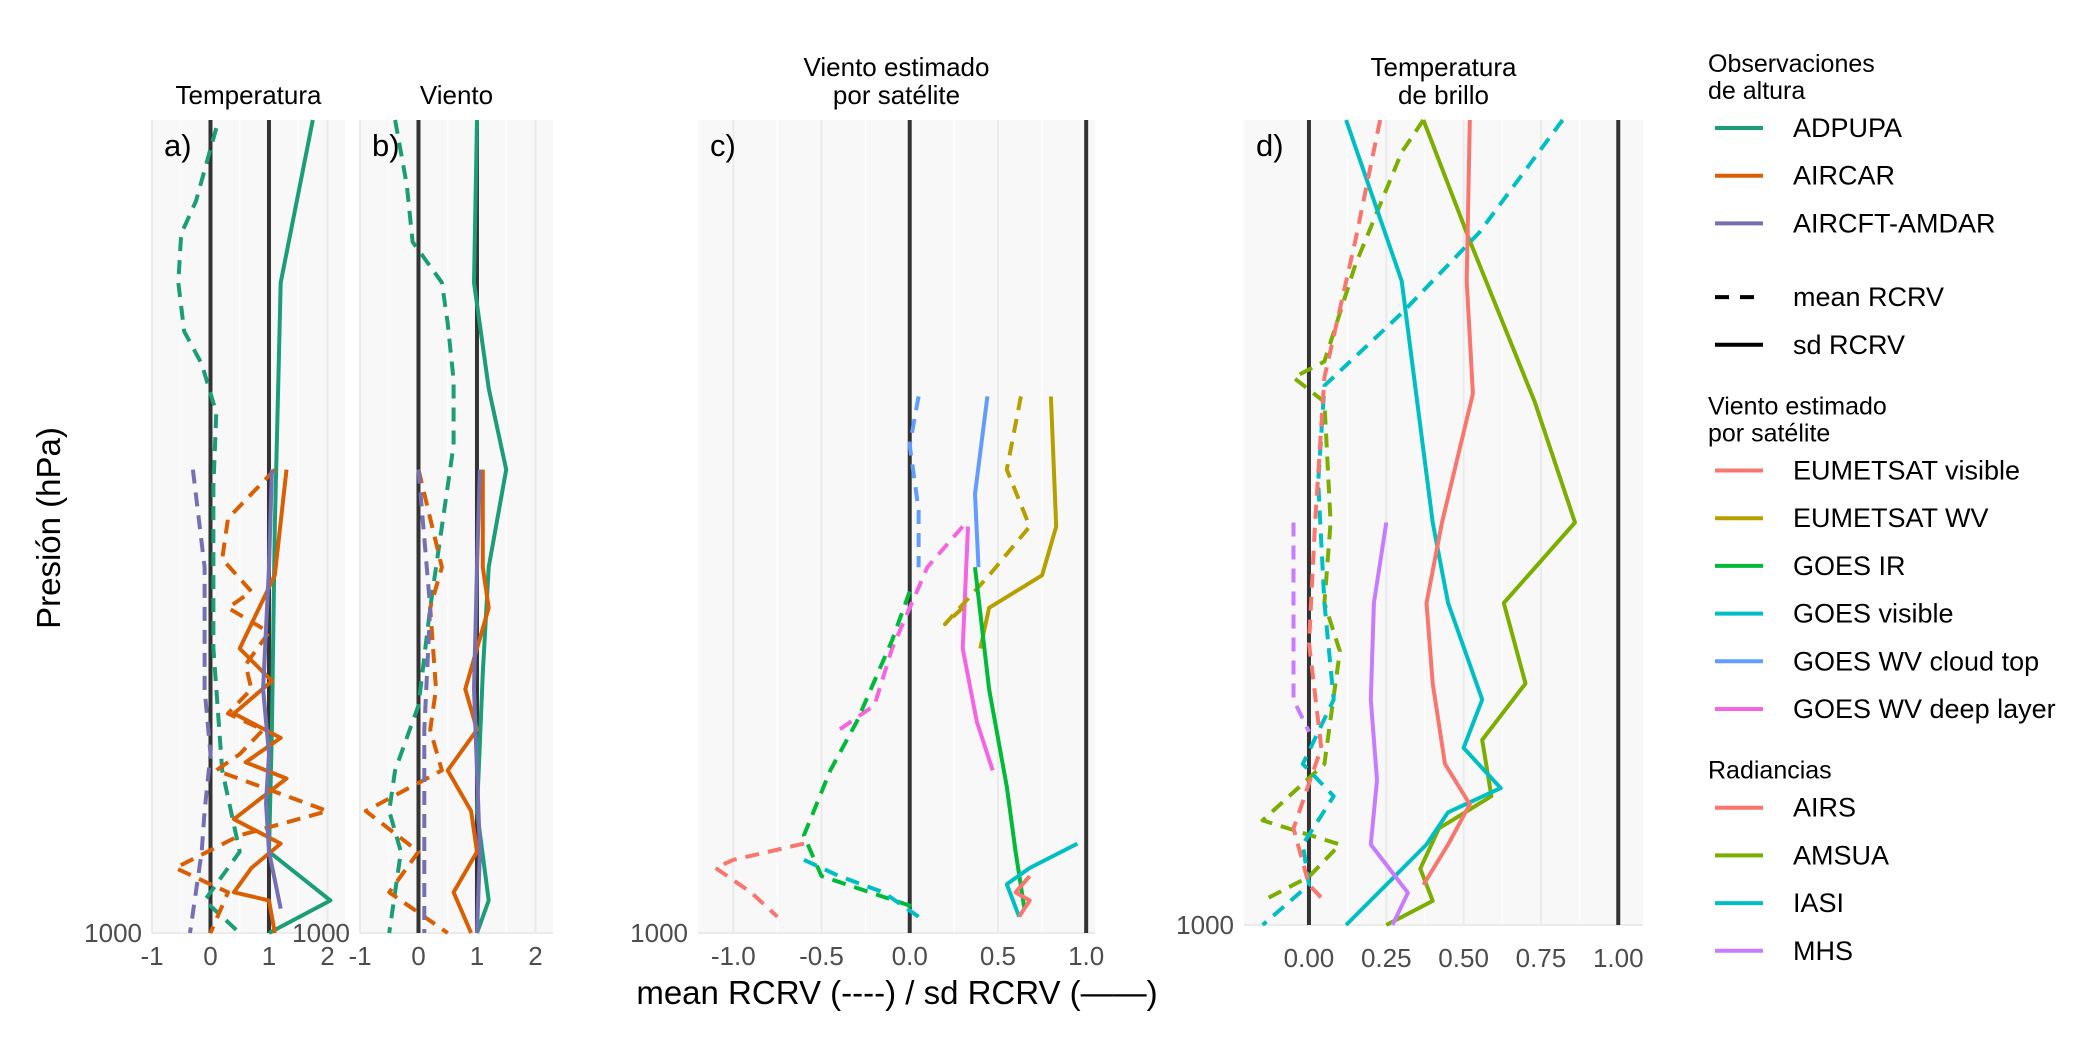 The width and height of the screenshot is (2100, 1050). What do you see at coordinates (1041, 879) in the screenshot?
I see `series-goes-visible-sd` at bounding box center [1041, 879].